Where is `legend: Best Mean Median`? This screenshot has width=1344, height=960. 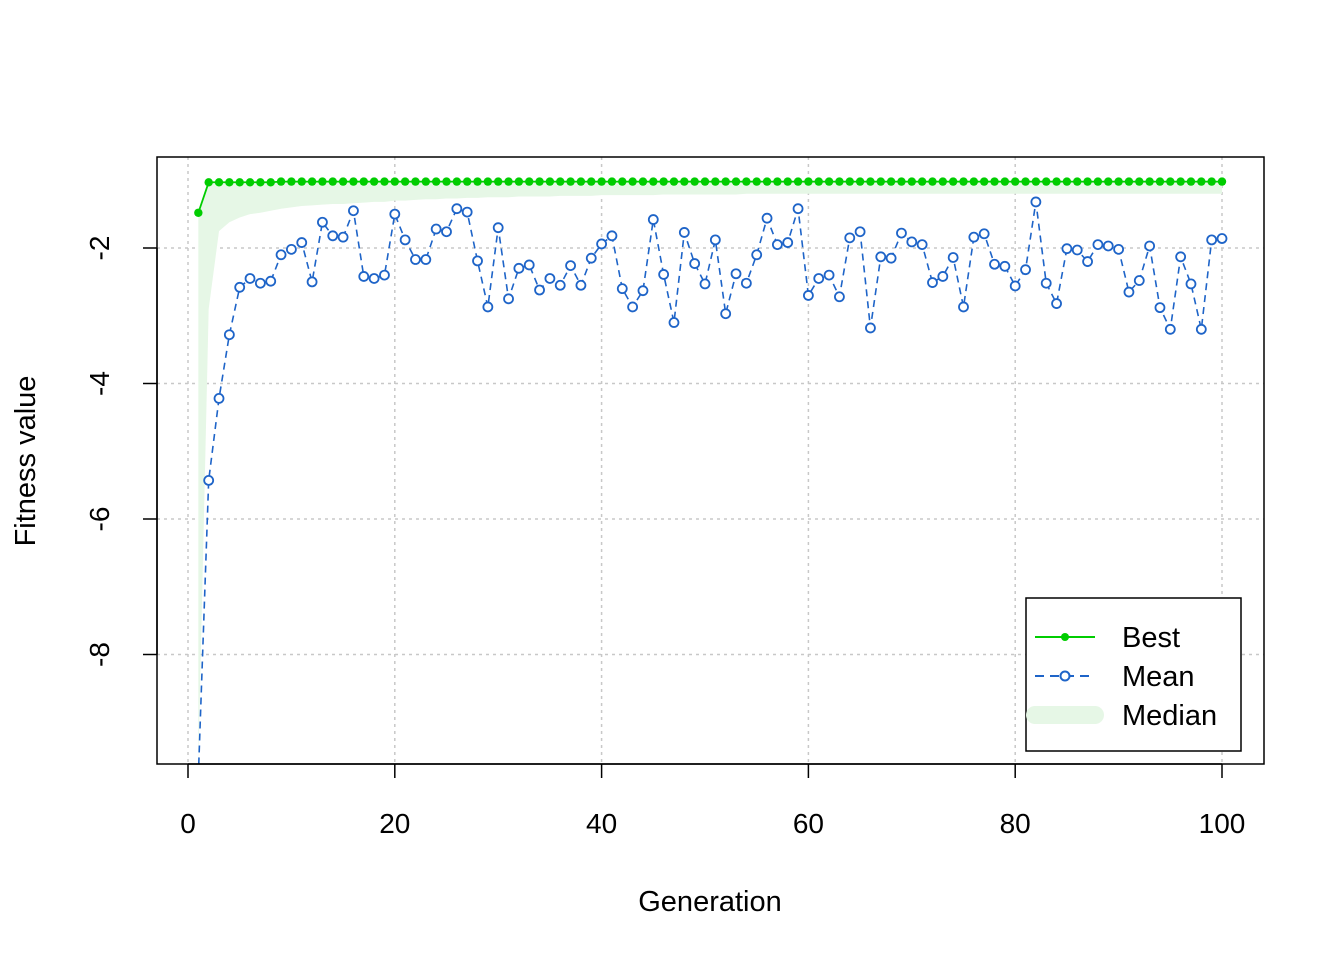
legend: Best Mean Median is located at coordinates (1133, 674).